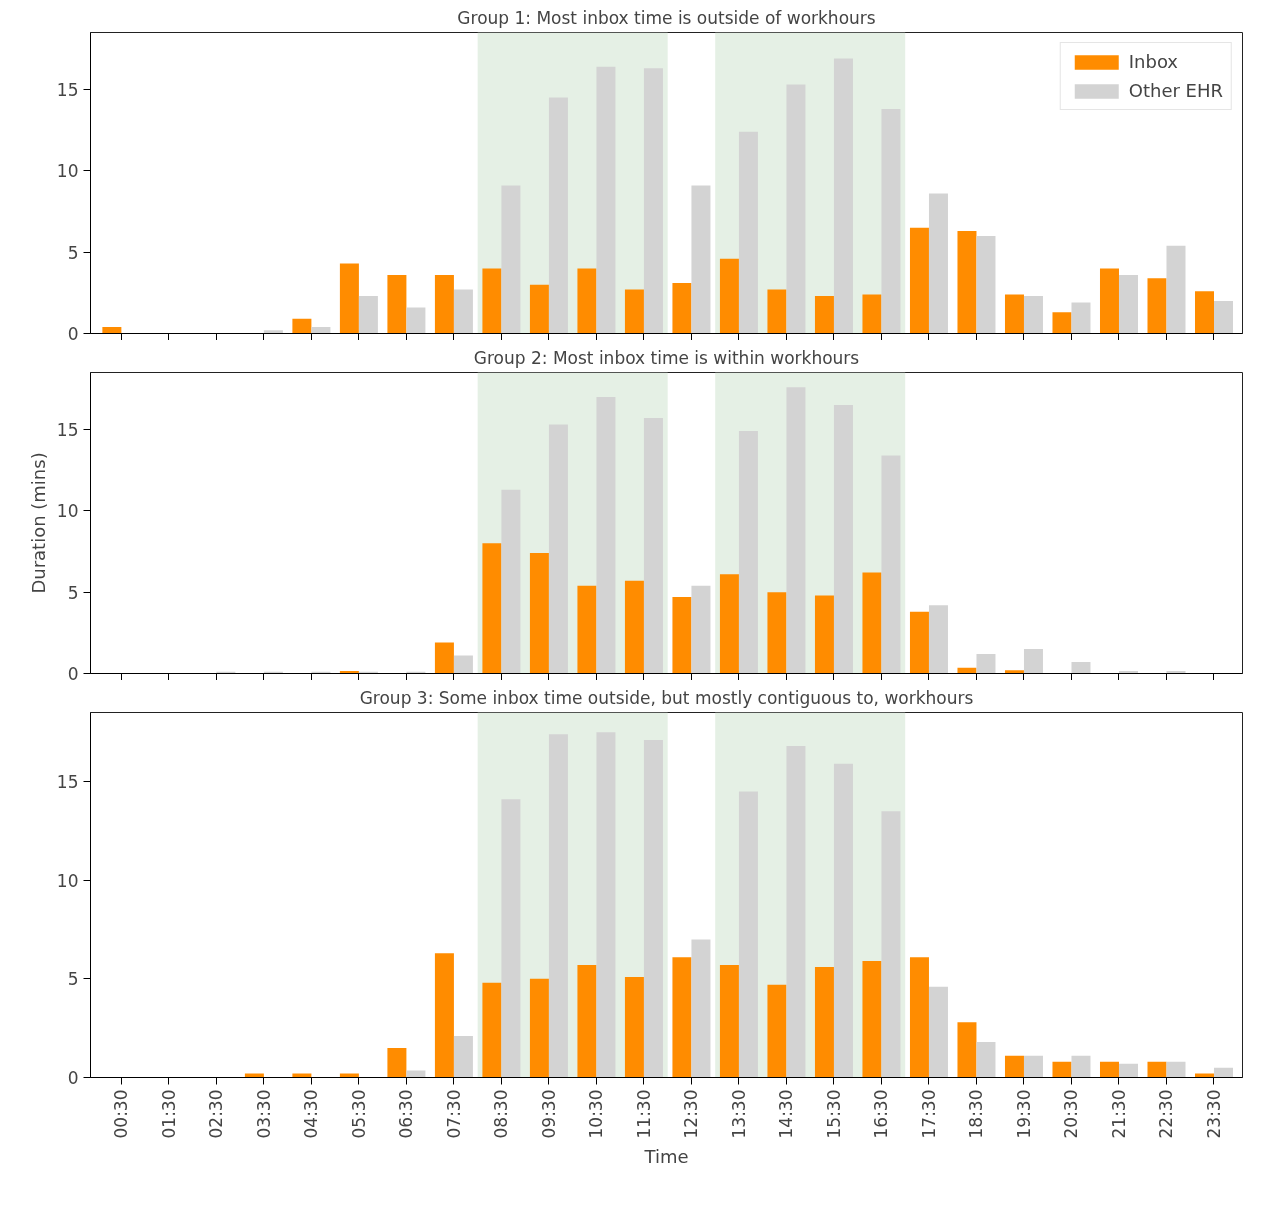 The image size is (1262, 1213). I want to click on y-axis-title: Duration (mins), so click(38, 523).